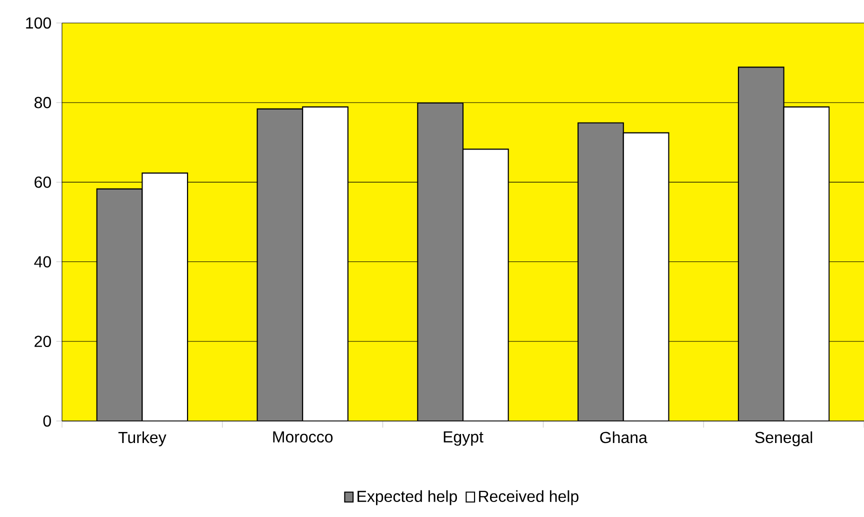 This screenshot has width=864, height=517. Describe the element at coordinates (42, 262) in the screenshot. I see `y-tick-label: 40` at that location.